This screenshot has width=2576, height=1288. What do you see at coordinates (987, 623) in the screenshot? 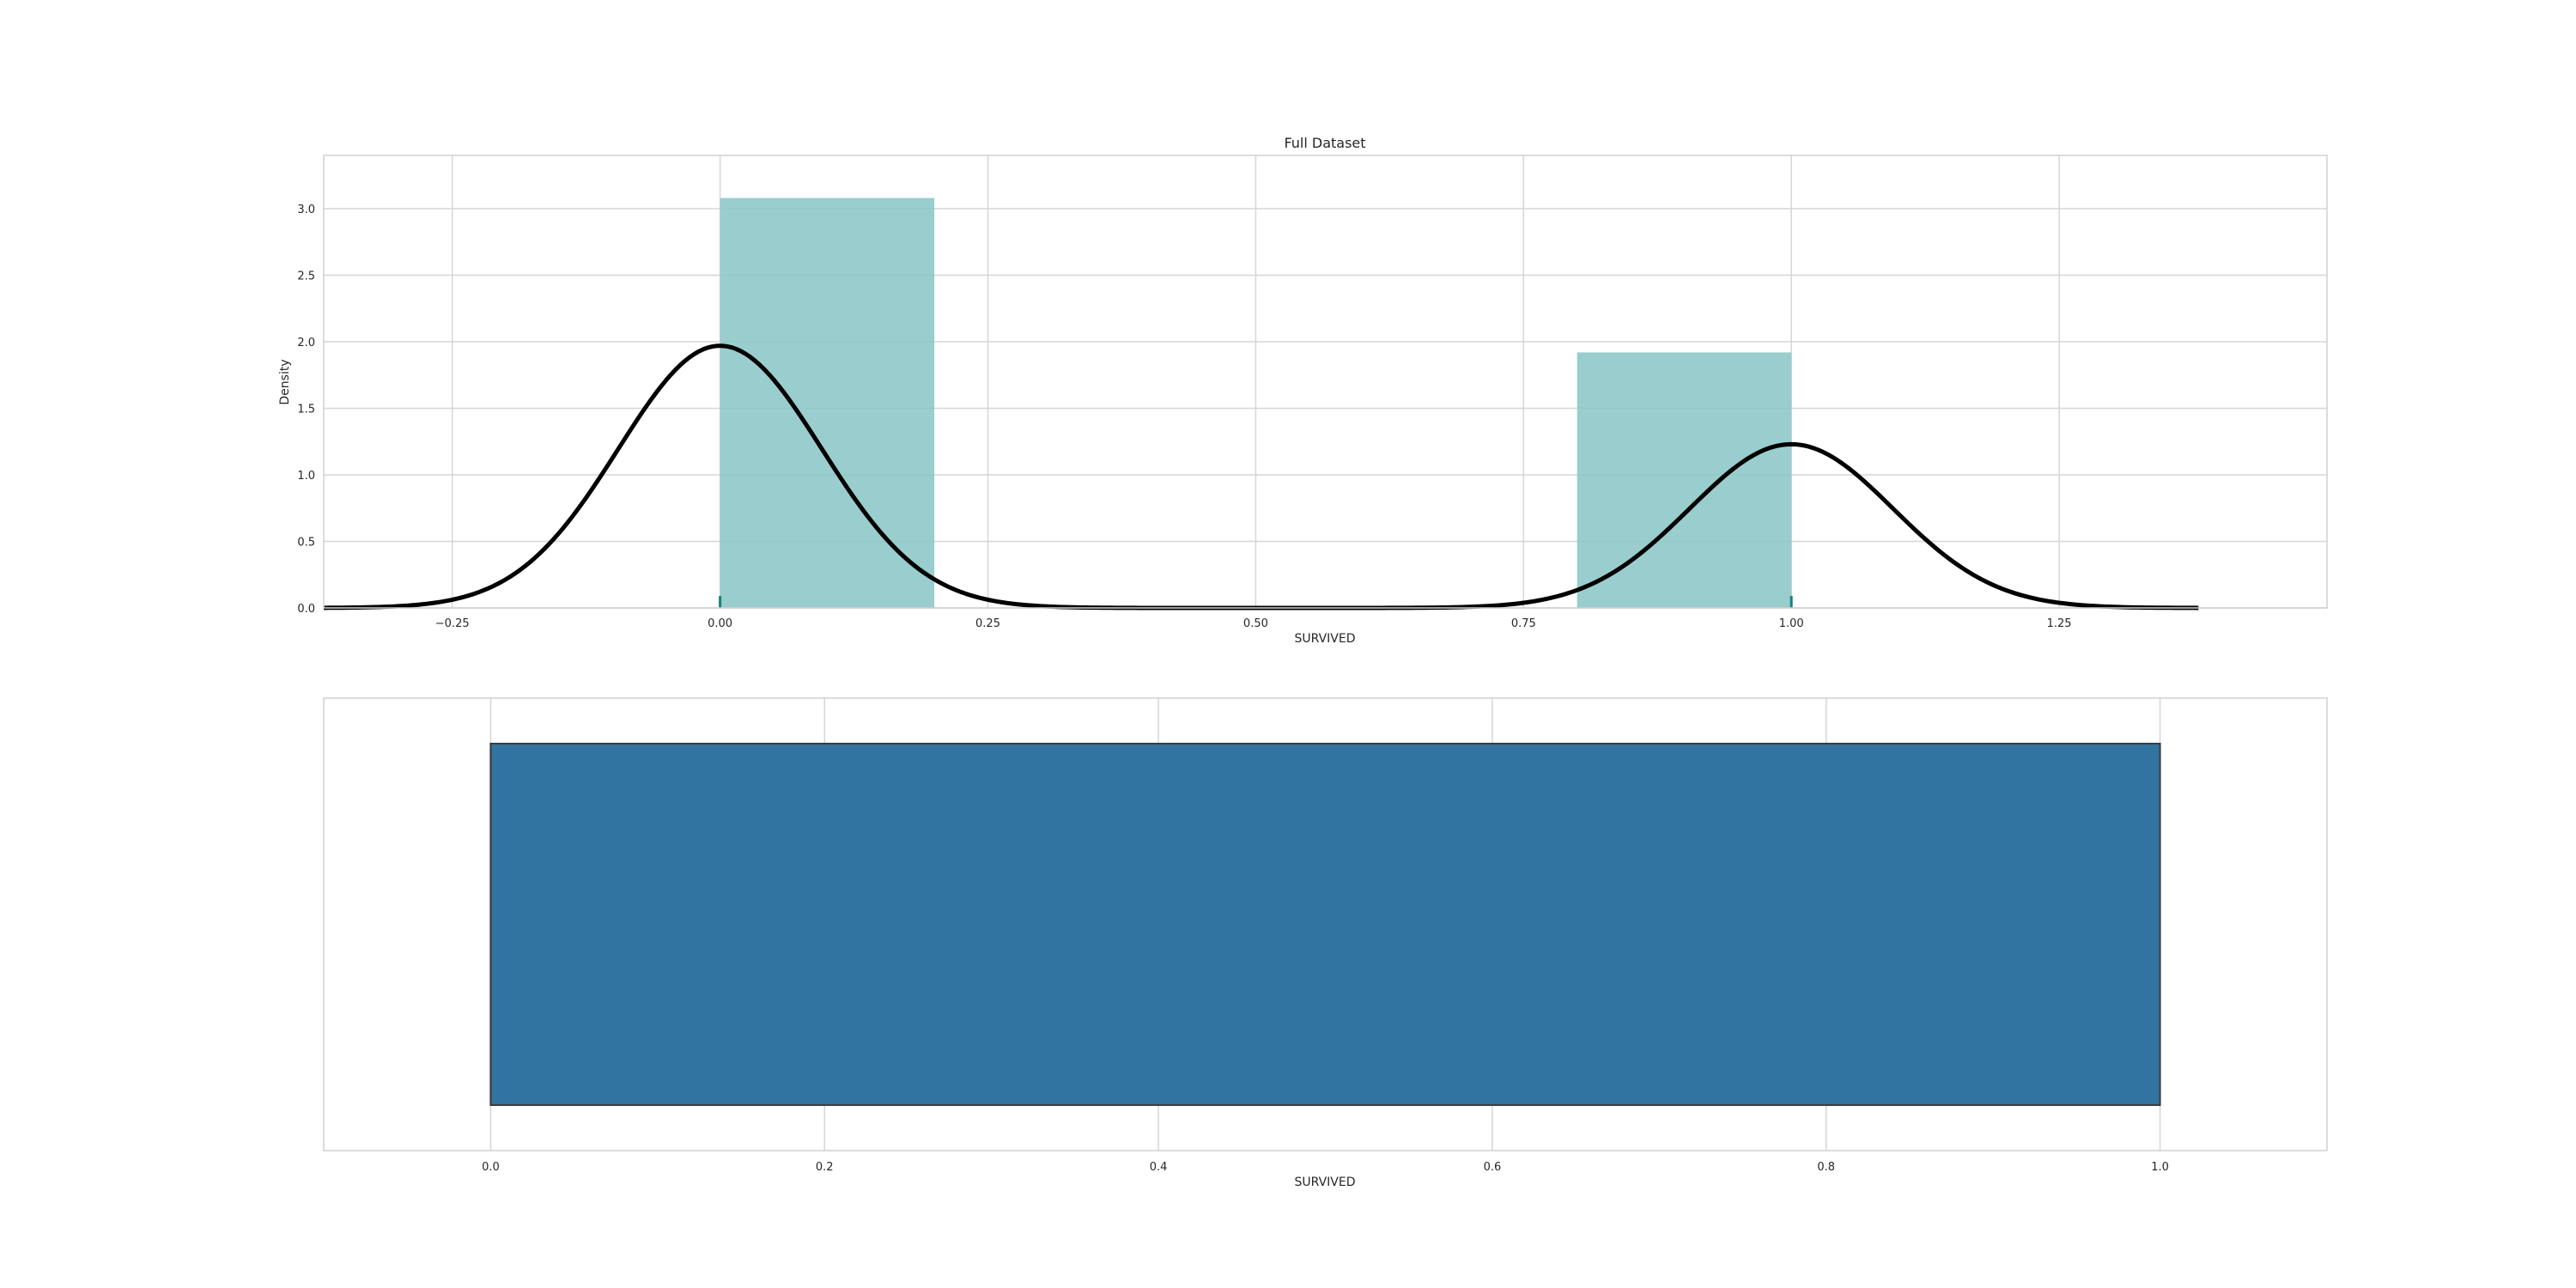
I see `hist-x-tick-label: 0.25` at bounding box center [987, 623].